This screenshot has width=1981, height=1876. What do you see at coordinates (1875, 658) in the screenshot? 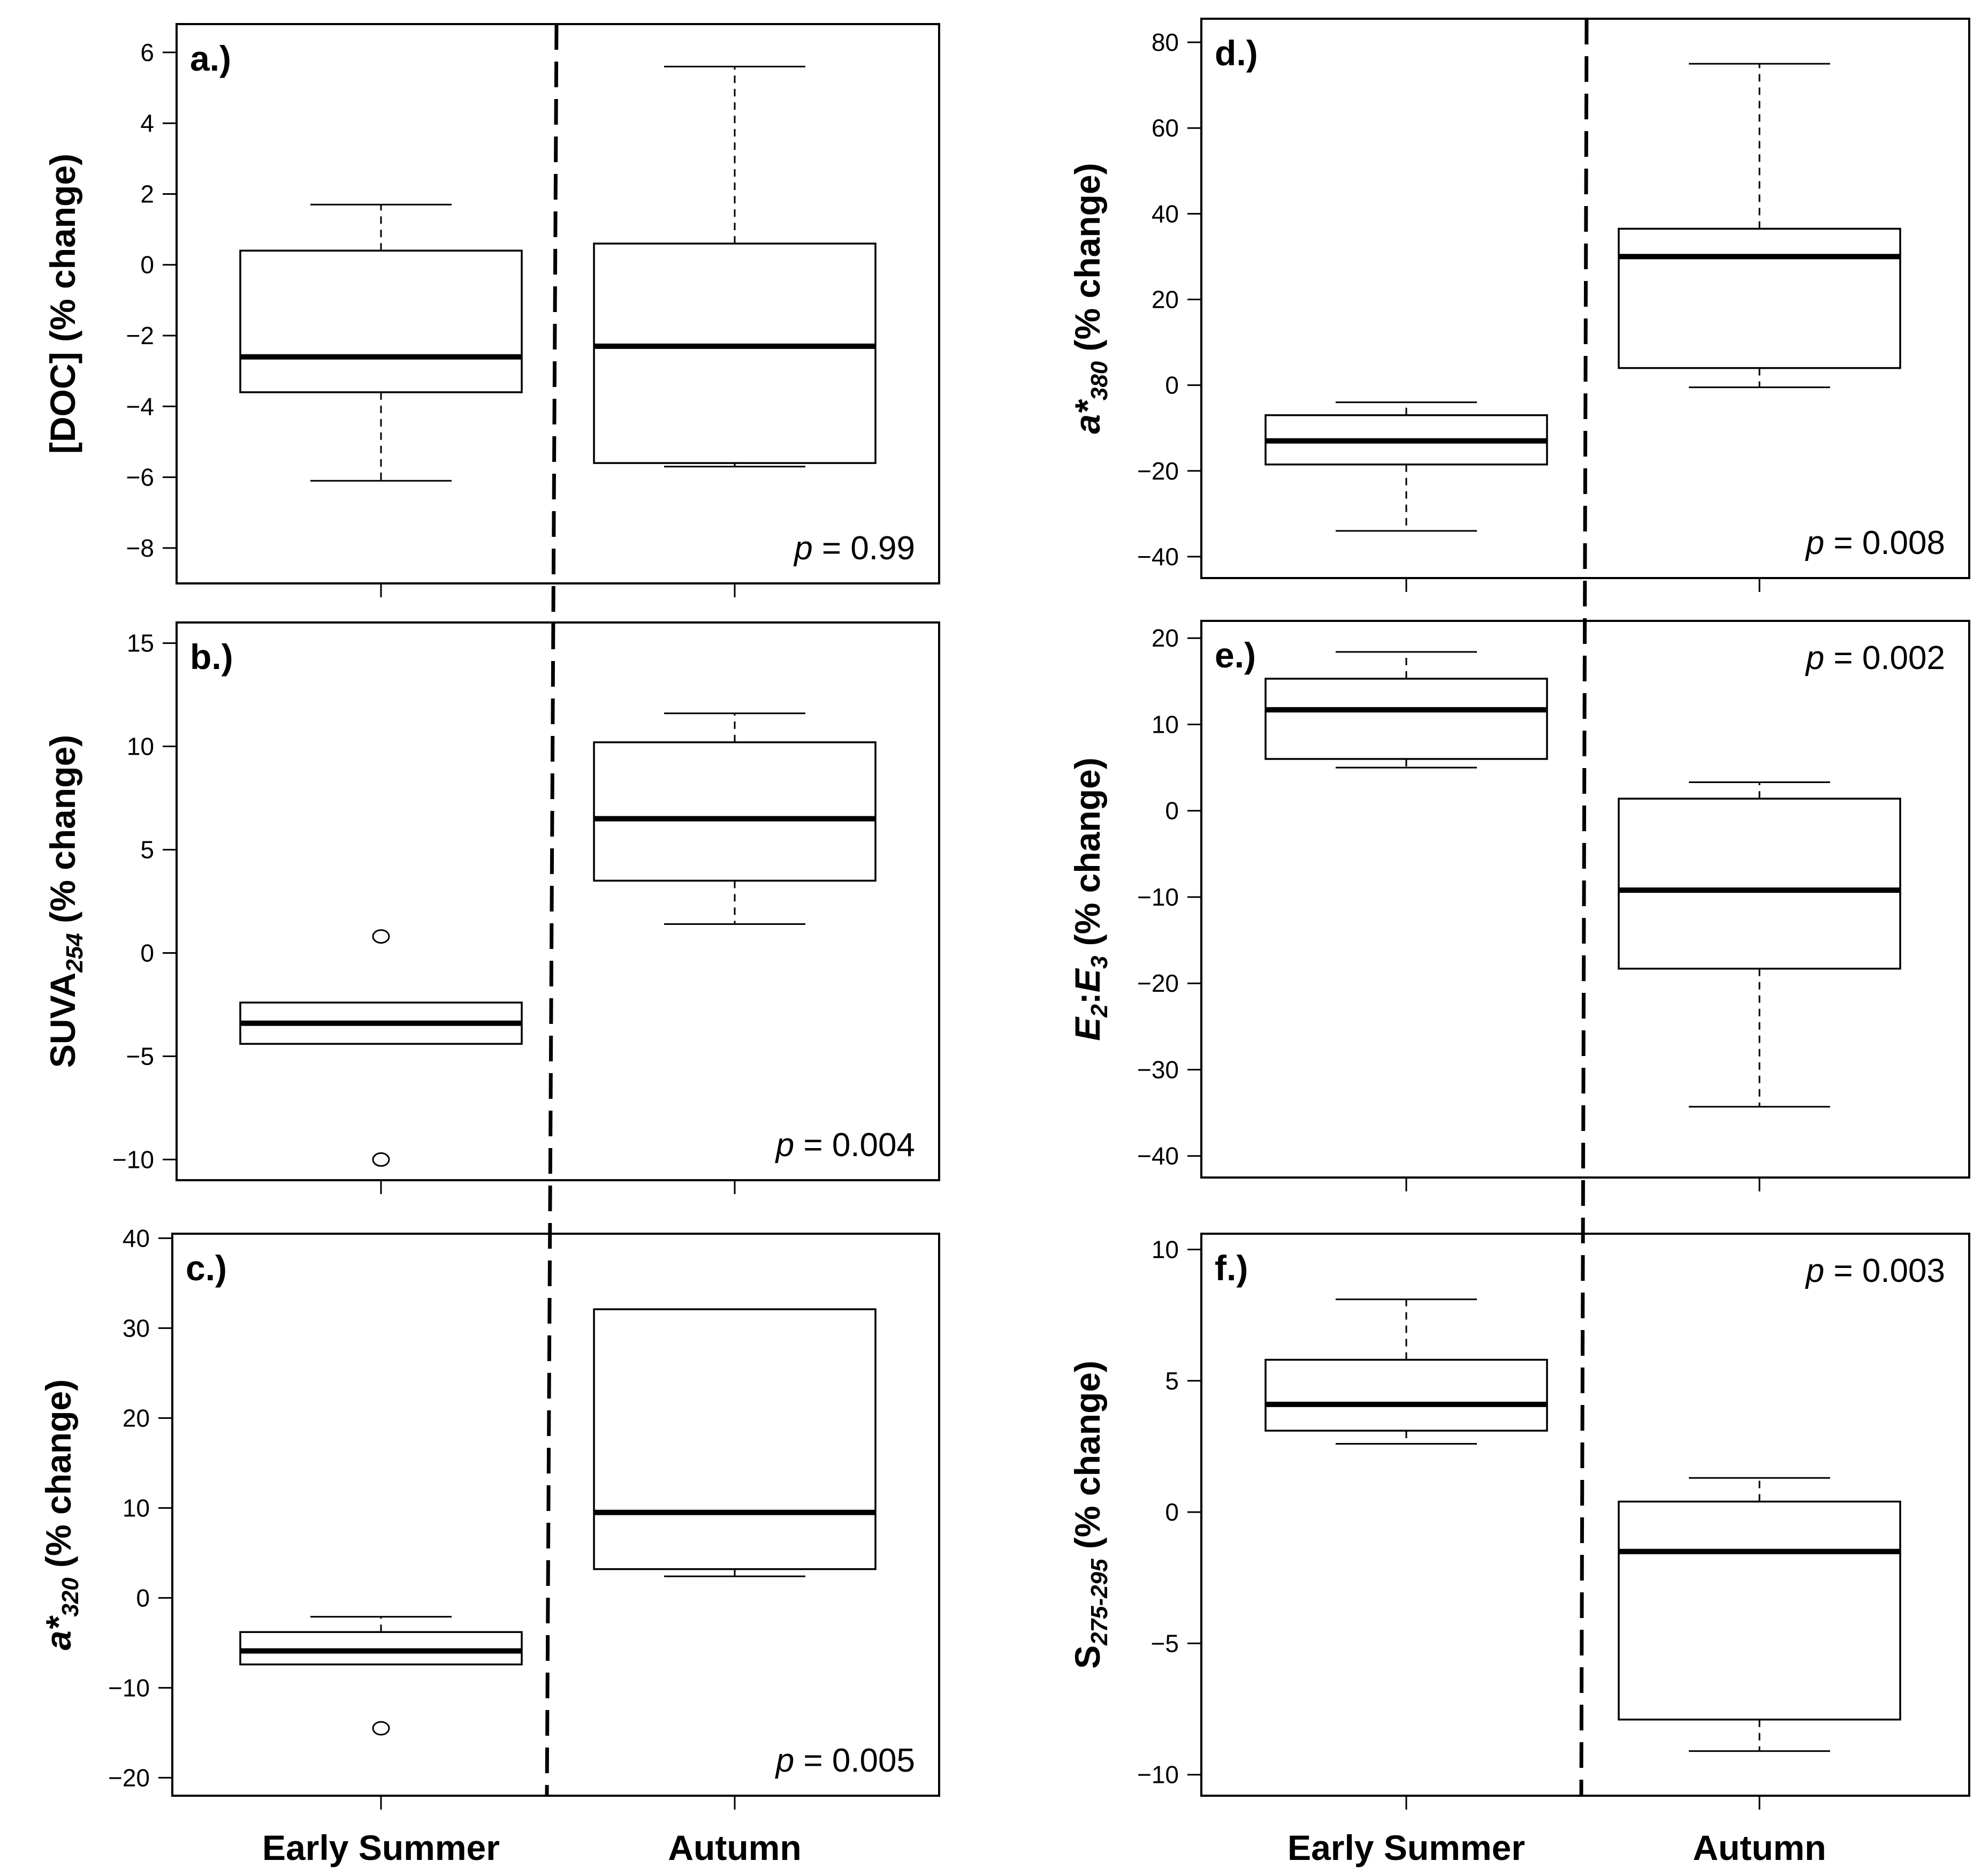
I see `p-value: p = 0.002` at bounding box center [1875, 658].